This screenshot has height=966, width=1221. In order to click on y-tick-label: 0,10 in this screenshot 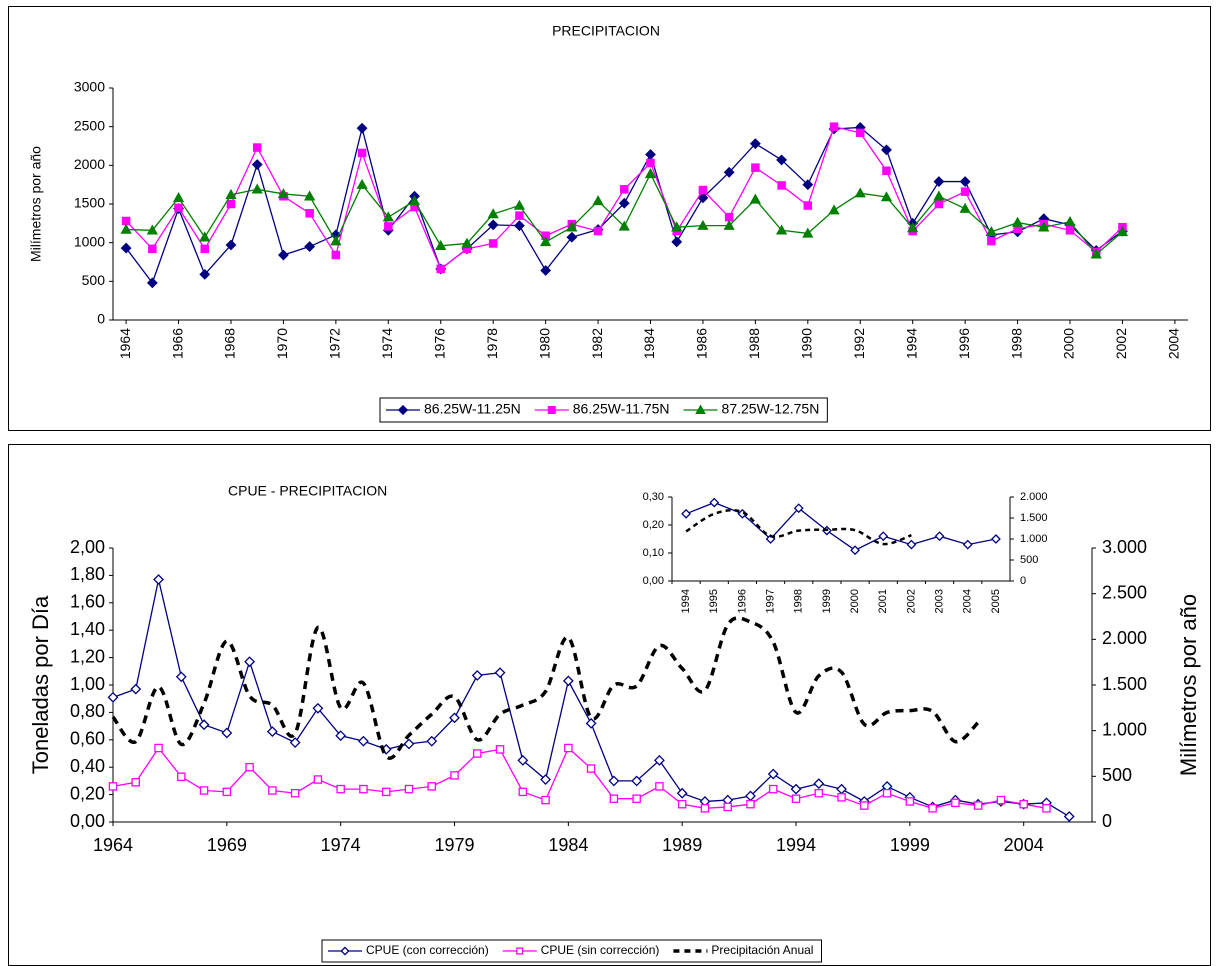, I will do `click(653, 553)`.